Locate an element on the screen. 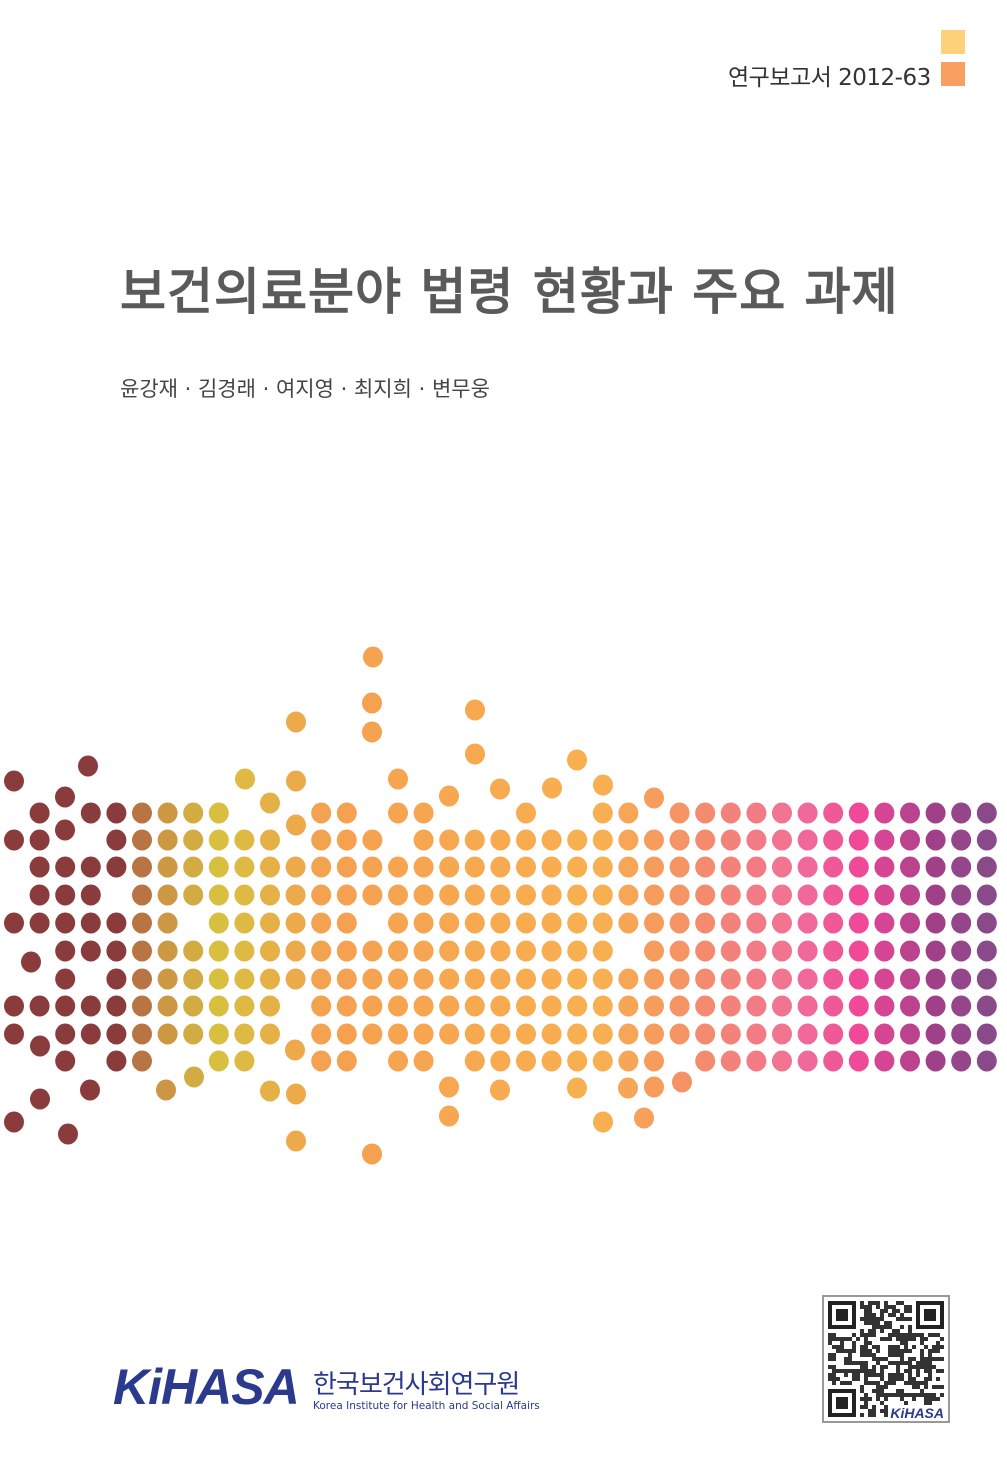 The height and width of the screenshot is (1480, 1007). qr-code: KiHASA is located at coordinates (886, 1359).